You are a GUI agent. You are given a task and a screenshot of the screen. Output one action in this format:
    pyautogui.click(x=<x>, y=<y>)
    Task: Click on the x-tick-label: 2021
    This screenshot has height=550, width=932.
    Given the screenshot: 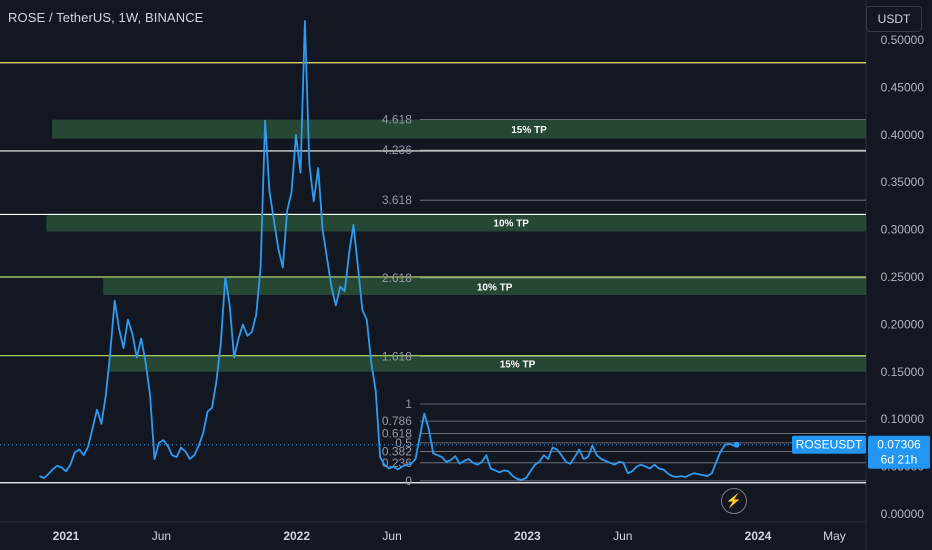 What is the action you would take?
    pyautogui.click(x=66, y=536)
    